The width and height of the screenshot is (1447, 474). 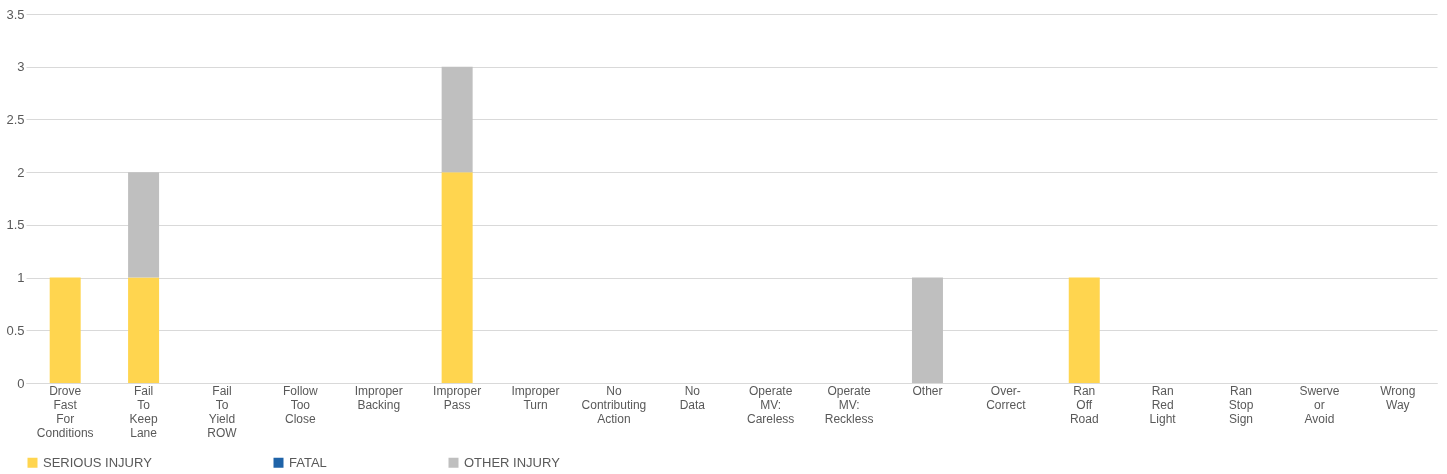 What do you see at coordinates (1319, 404) in the screenshot?
I see `x-tick-label: Swerve or Avoid` at bounding box center [1319, 404].